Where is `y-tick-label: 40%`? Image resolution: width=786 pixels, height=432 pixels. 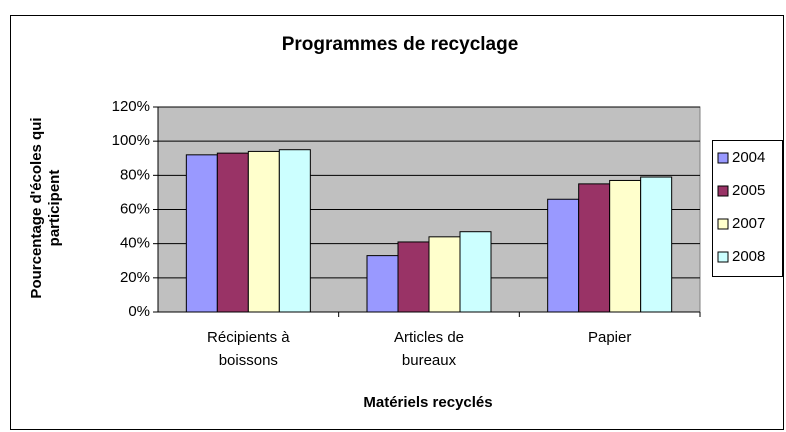 y-tick-label: 40% is located at coordinates (135, 243).